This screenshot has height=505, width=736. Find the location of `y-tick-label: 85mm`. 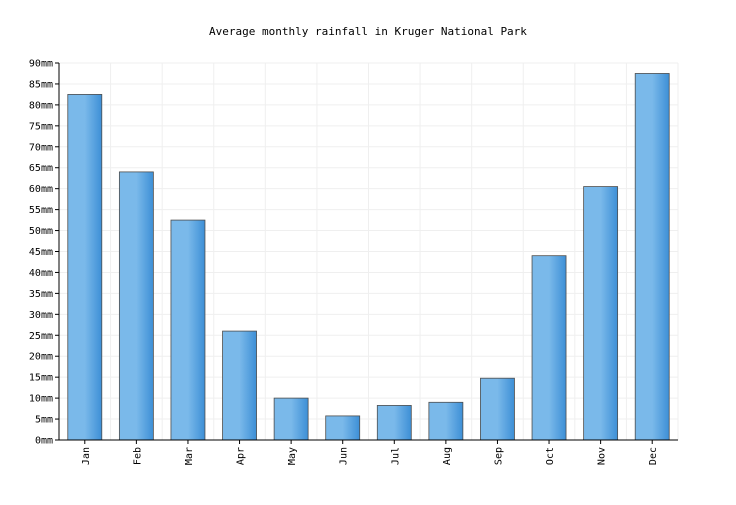

y-tick-label: 85mm is located at coordinates (41, 84).